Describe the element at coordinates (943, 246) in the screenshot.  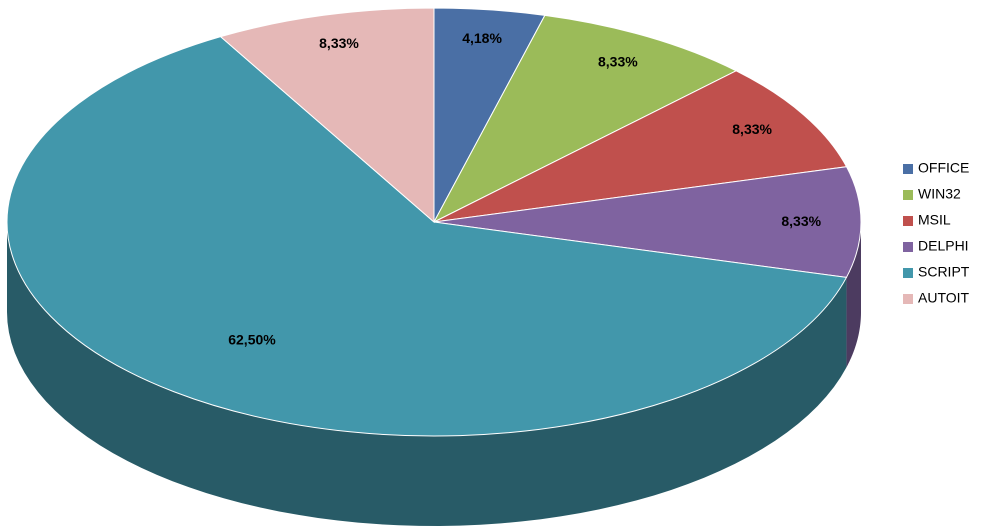
I see `legend-label: DELPHI` at that location.